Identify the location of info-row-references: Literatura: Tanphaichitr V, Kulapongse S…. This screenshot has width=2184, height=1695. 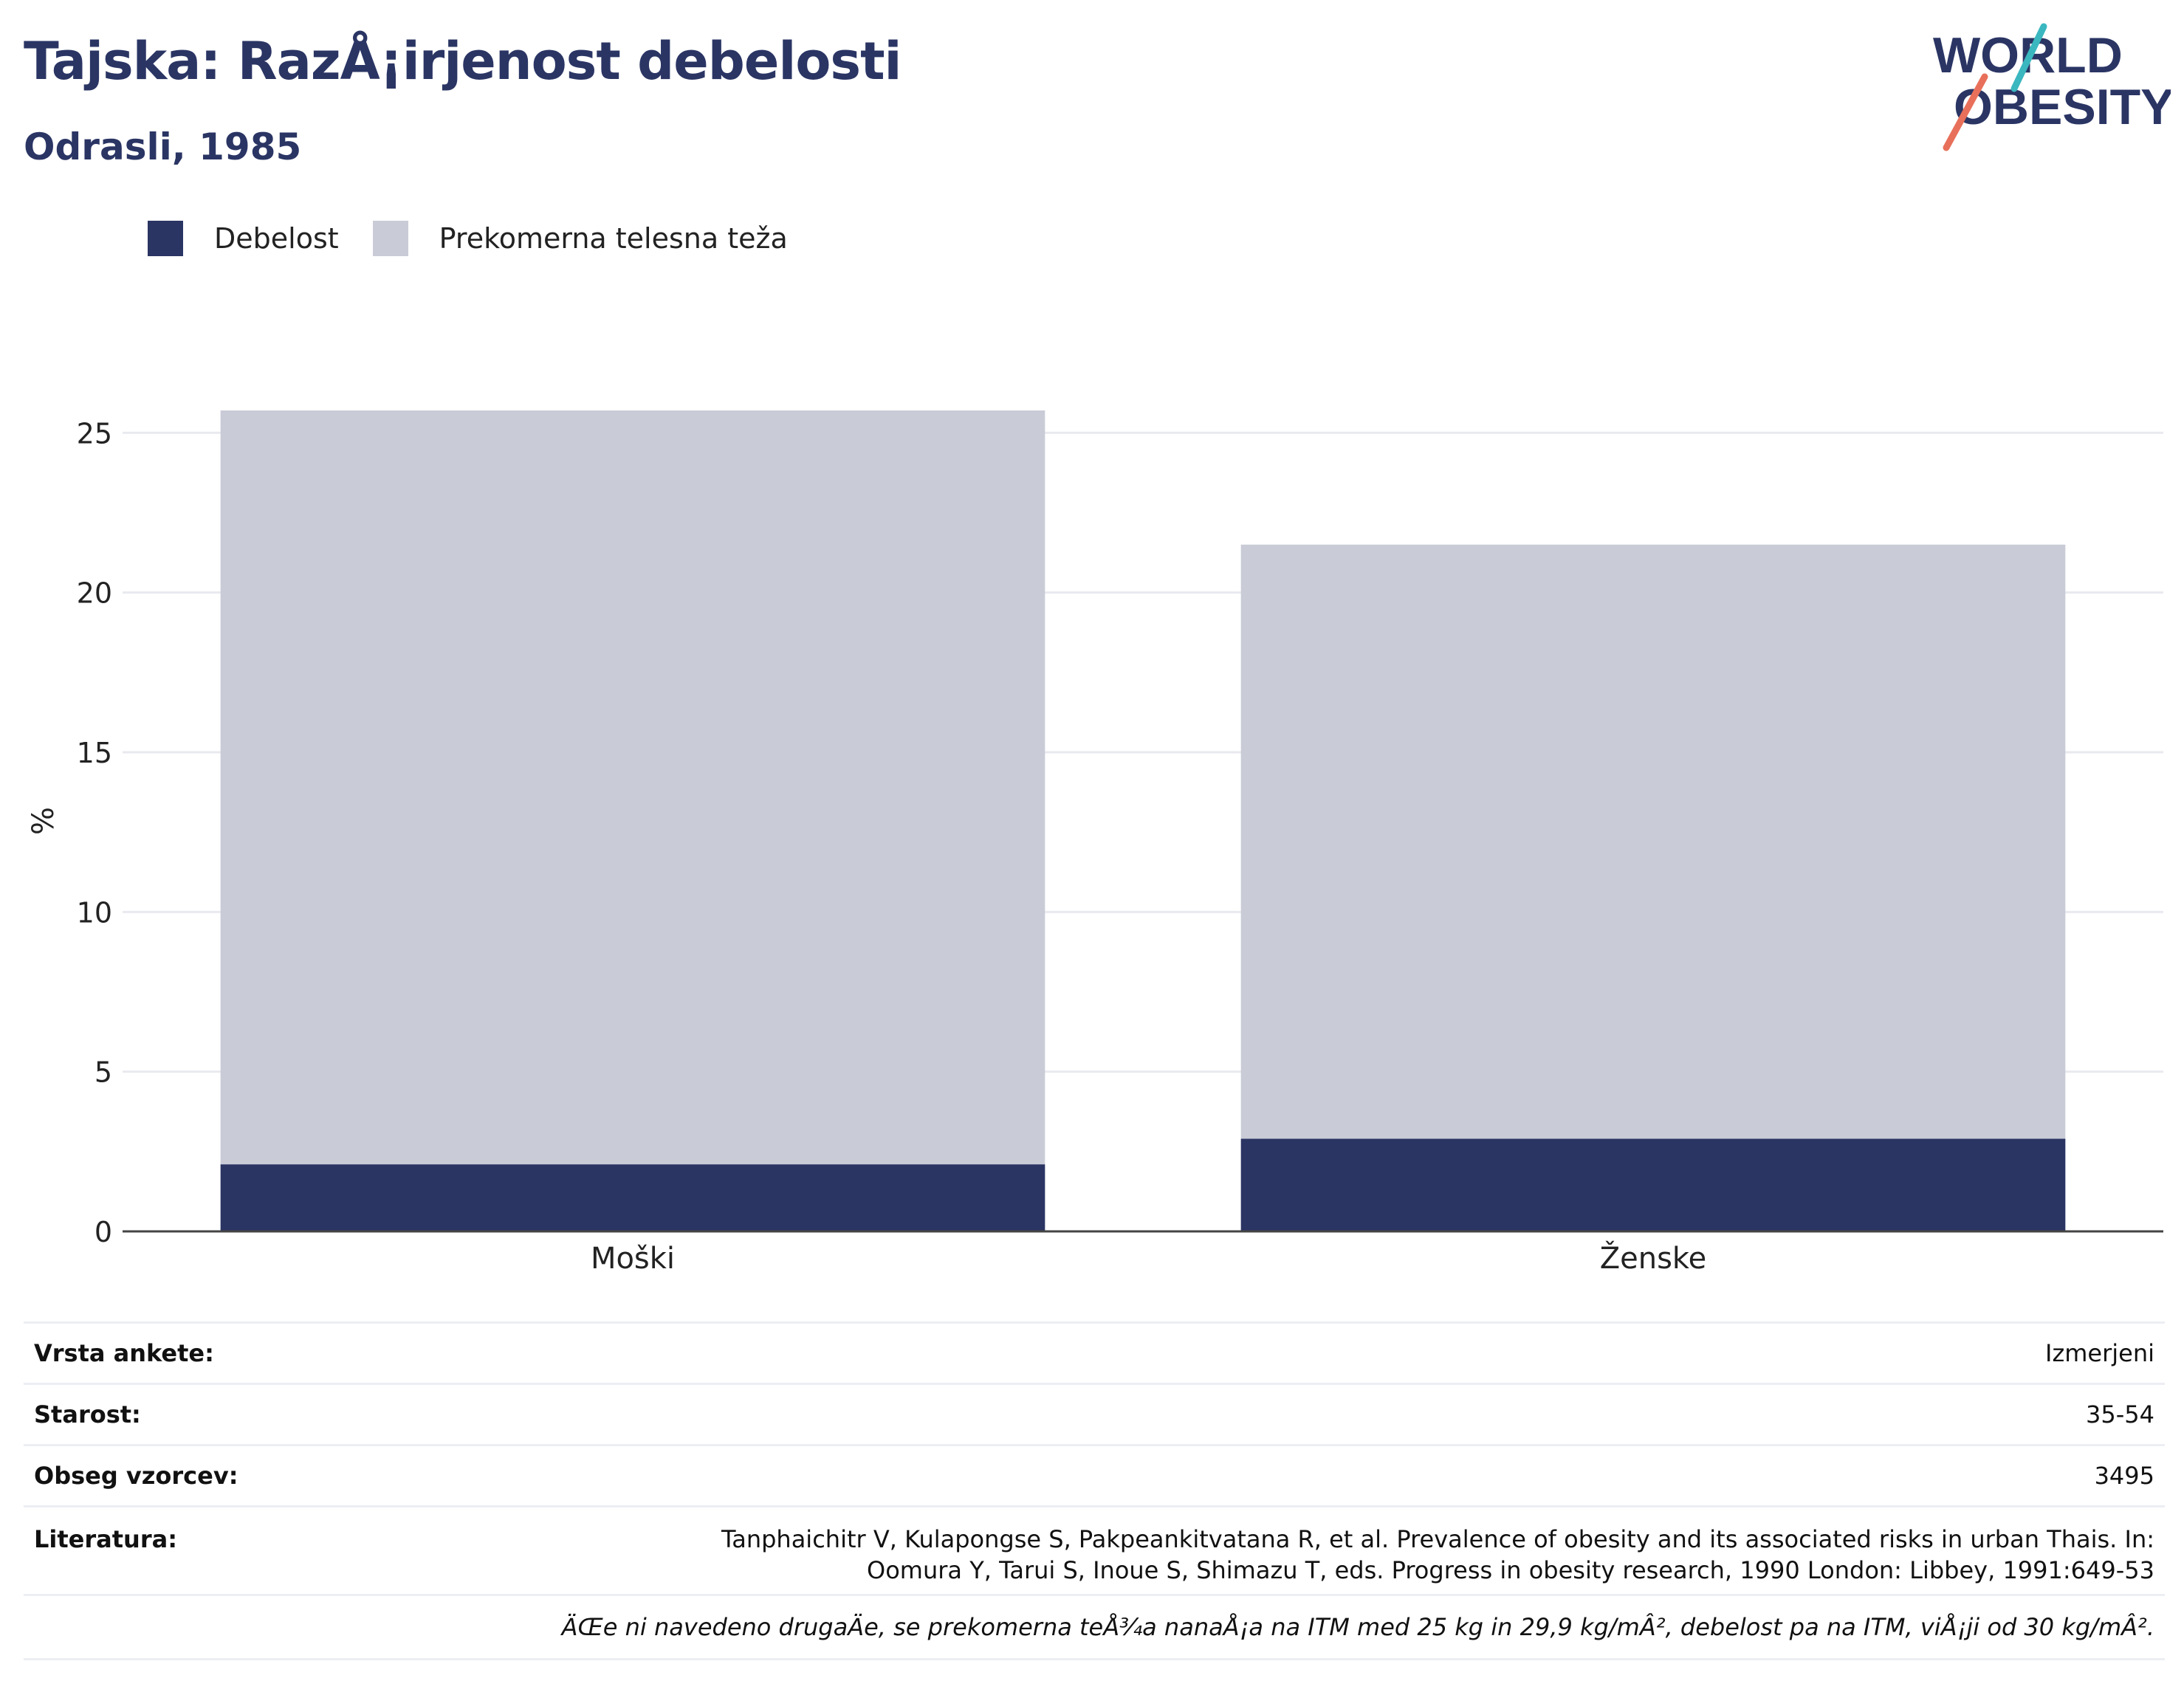
(1095, 1549).